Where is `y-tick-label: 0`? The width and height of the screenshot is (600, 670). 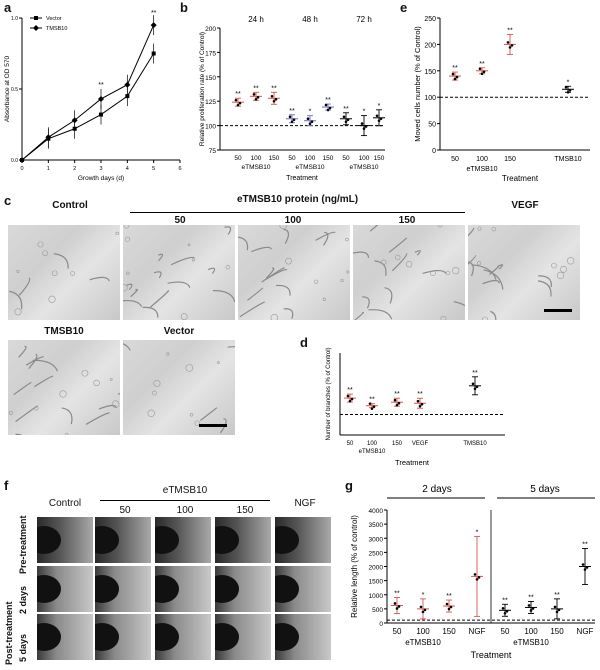 y-tick-label: 0 is located at coordinates (381, 624).